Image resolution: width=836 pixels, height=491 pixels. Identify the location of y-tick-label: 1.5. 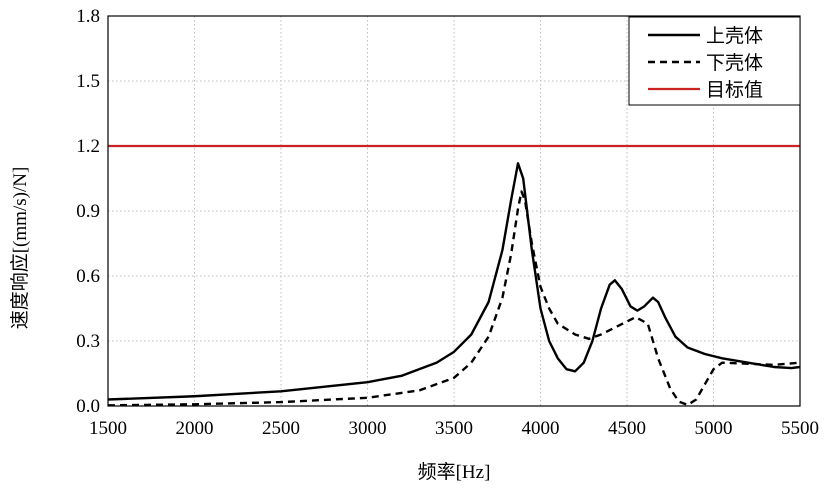
(88, 81).